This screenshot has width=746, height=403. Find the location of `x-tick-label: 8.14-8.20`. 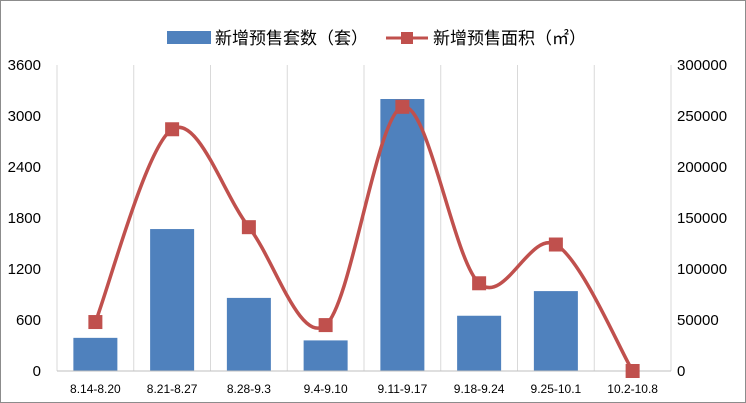

x-tick-label: 8.14-8.20 is located at coordinates (95, 389).